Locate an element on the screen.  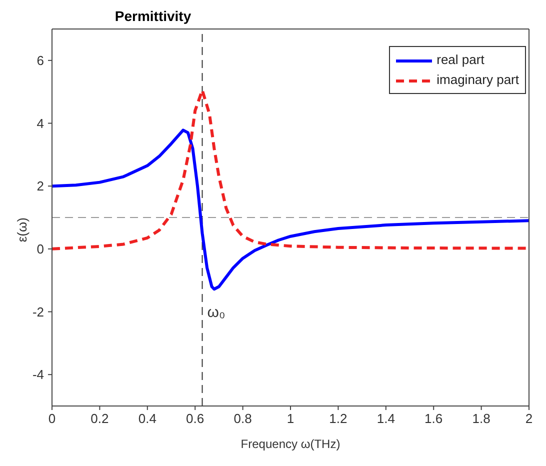
x-tick-label: 1 is located at coordinates (290, 418).